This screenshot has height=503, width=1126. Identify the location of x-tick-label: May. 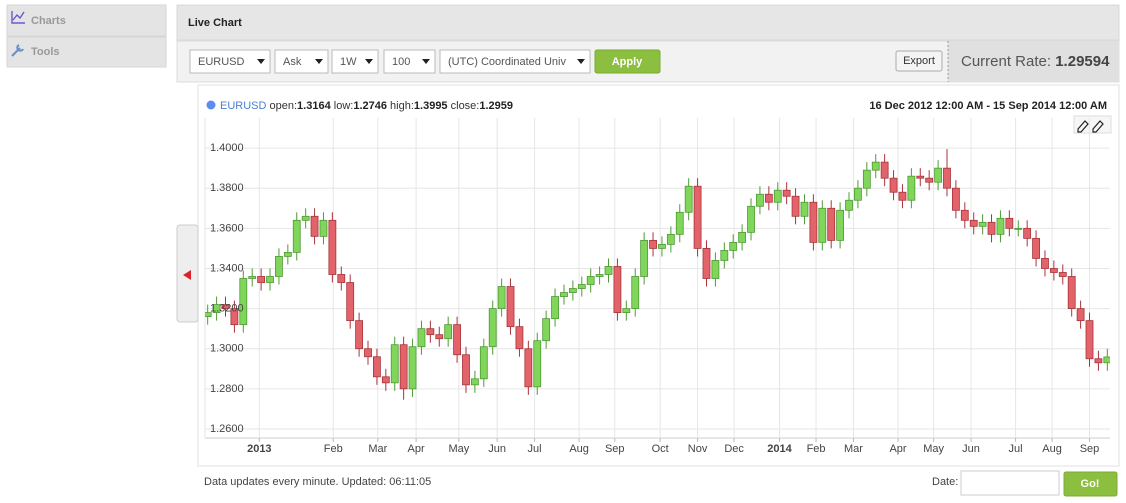
(933, 449).